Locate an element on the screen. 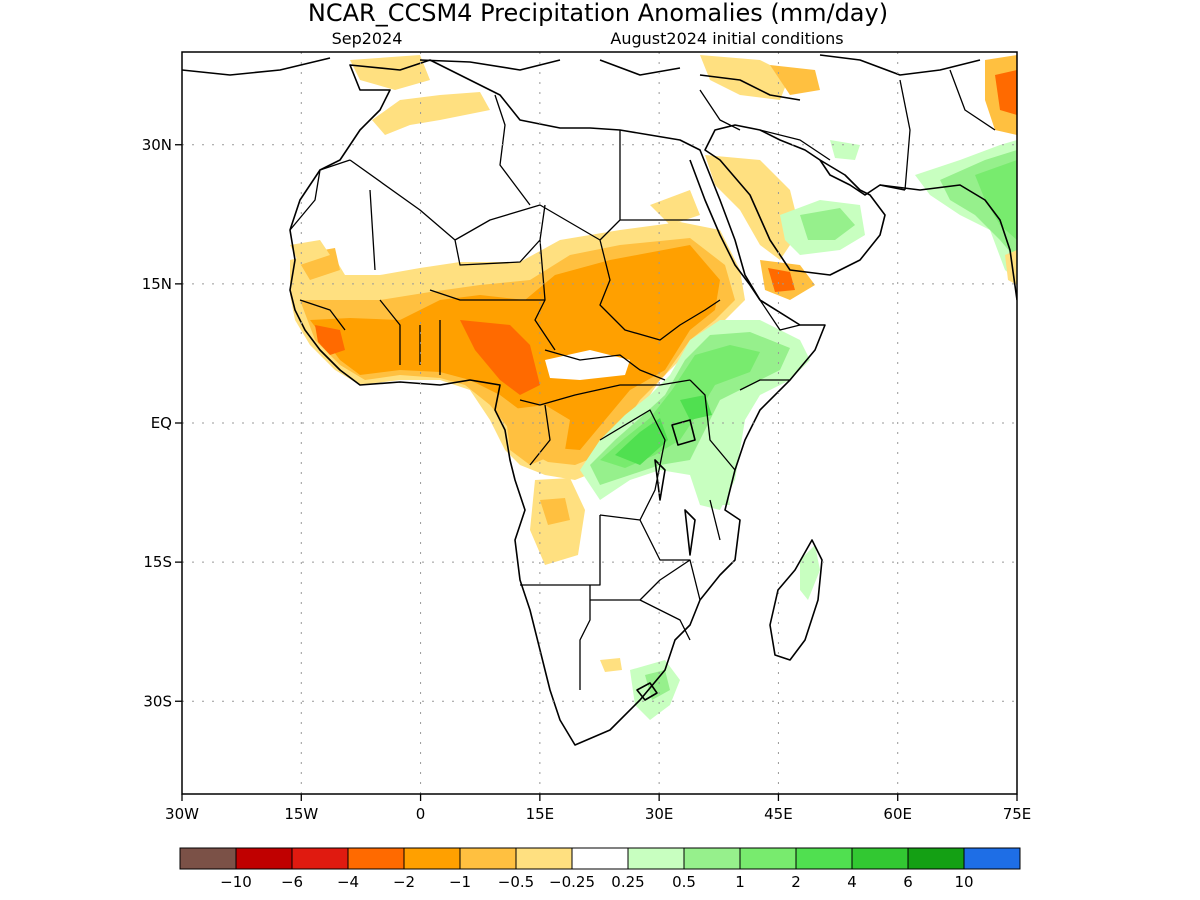 The image size is (1200, 900). legend-label: 6 is located at coordinates (908, 882).